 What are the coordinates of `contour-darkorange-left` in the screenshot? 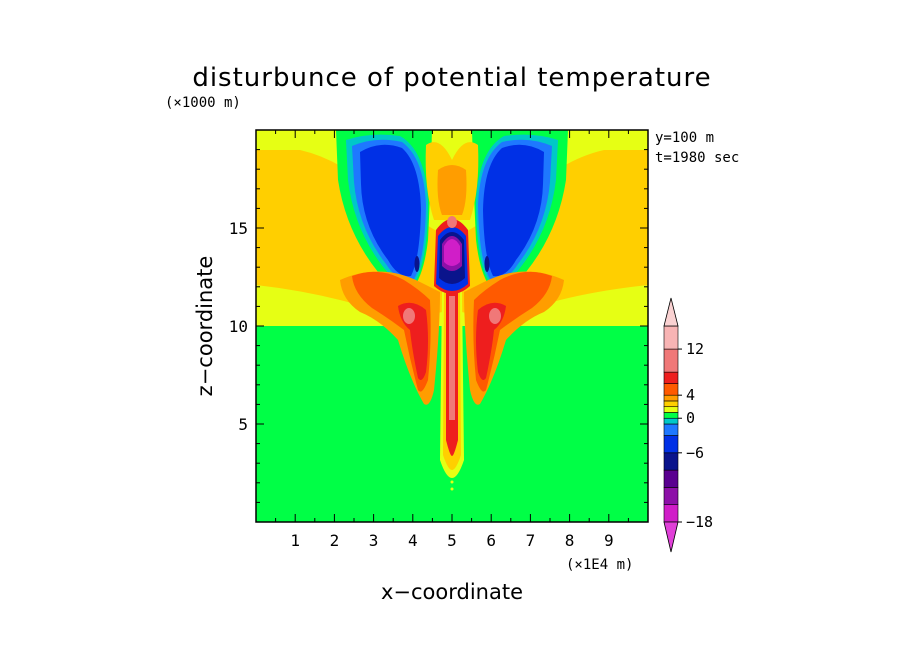 It's located at (391, 331).